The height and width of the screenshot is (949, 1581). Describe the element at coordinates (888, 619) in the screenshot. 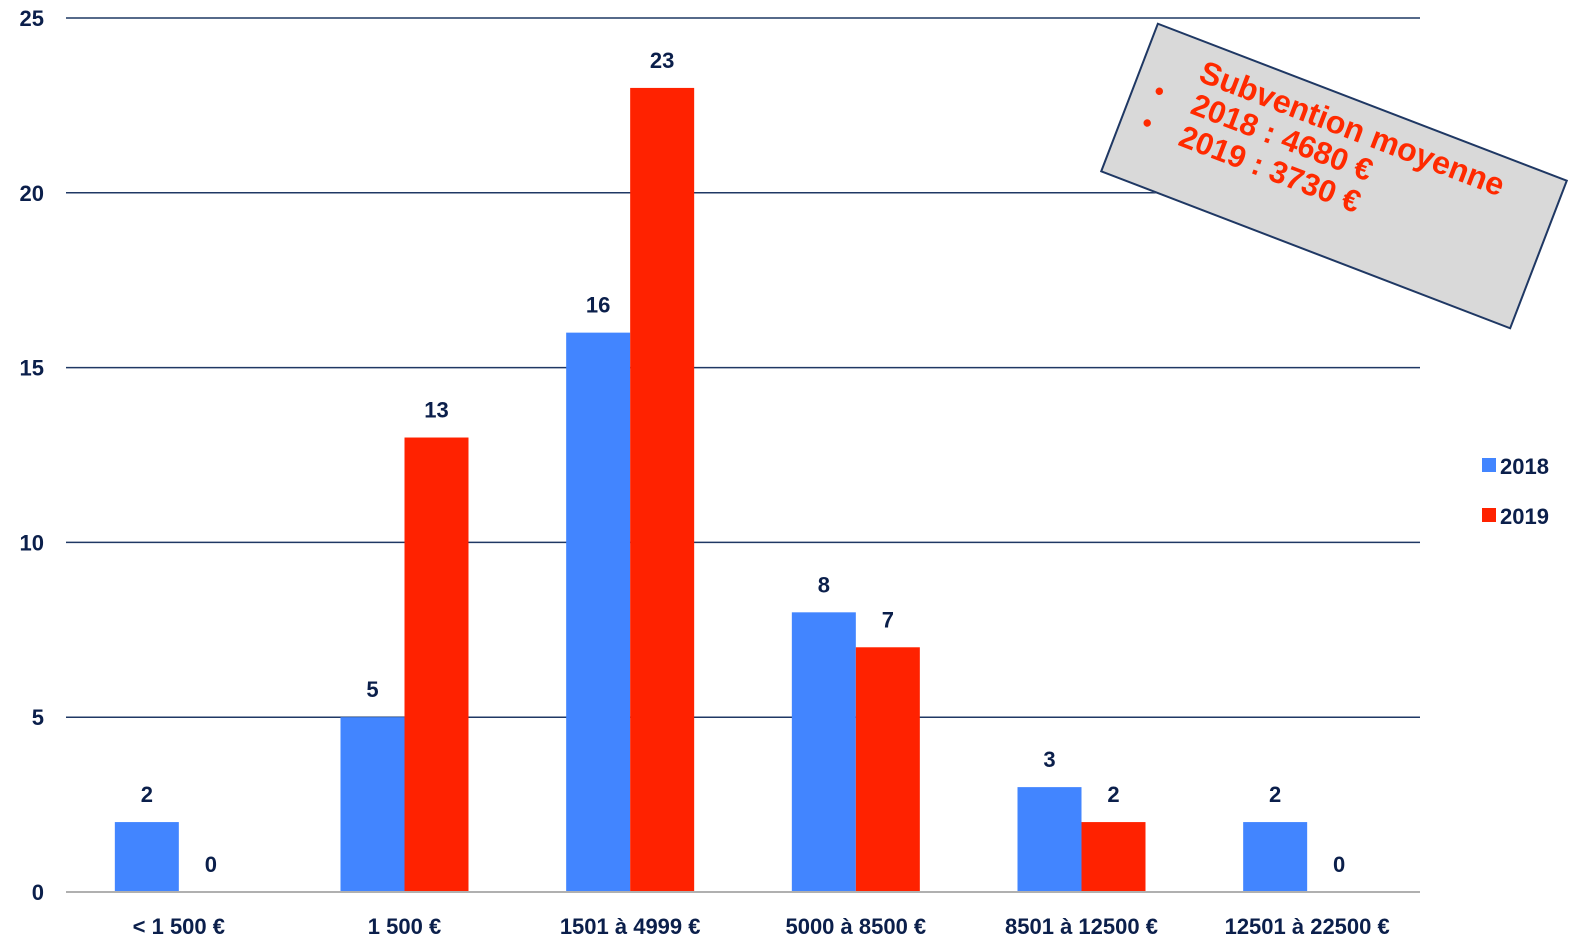

I see `data-label-2019: 7` at that location.